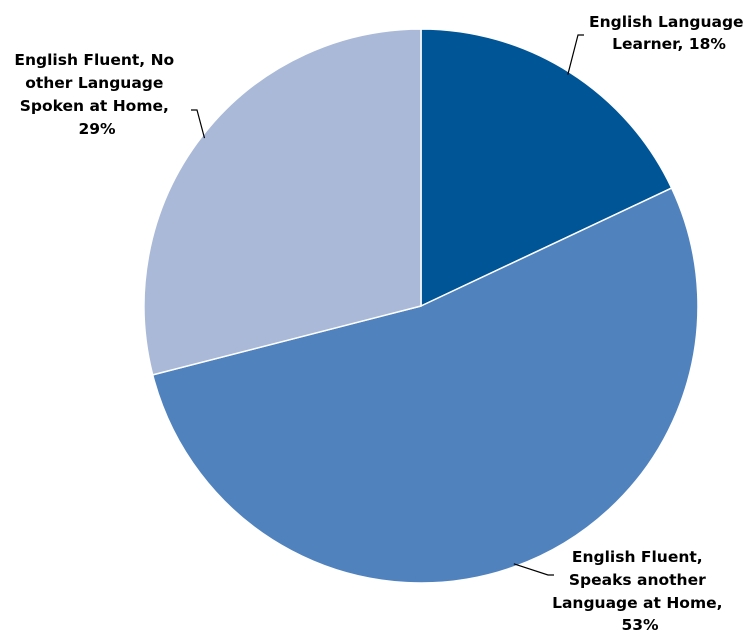  Describe the element at coordinates (533, 569) in the screenshot. I see `leader-line-speaks_other` at that location.